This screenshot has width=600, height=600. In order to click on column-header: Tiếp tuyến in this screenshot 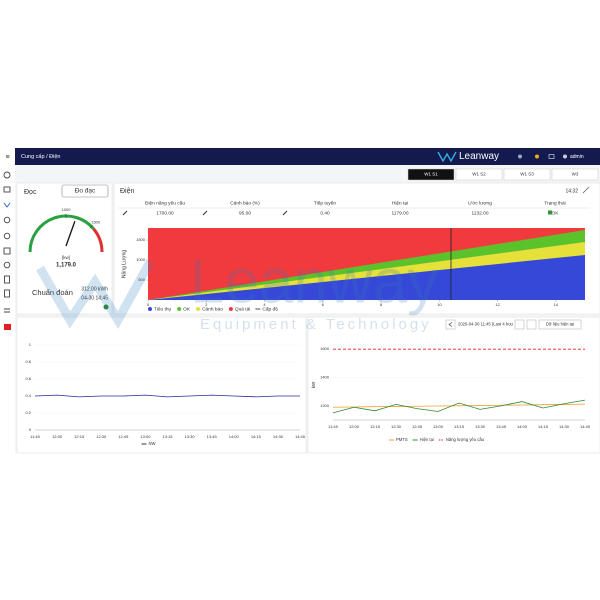, I will do `click(325, 203)`.